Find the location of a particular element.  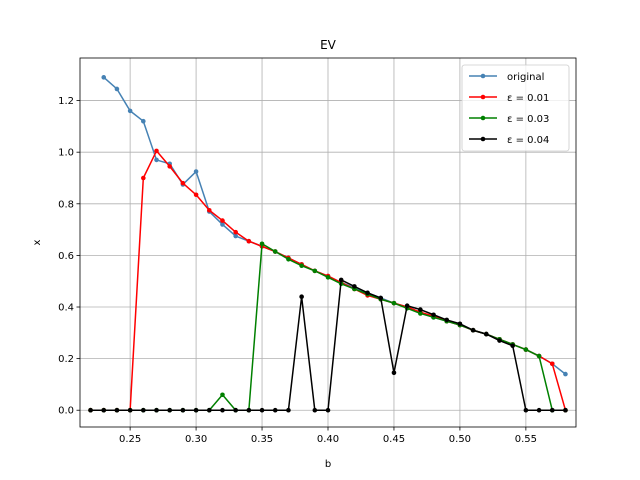

legend-label-3: ε = 0.04 is located at coordinates (528, 140).